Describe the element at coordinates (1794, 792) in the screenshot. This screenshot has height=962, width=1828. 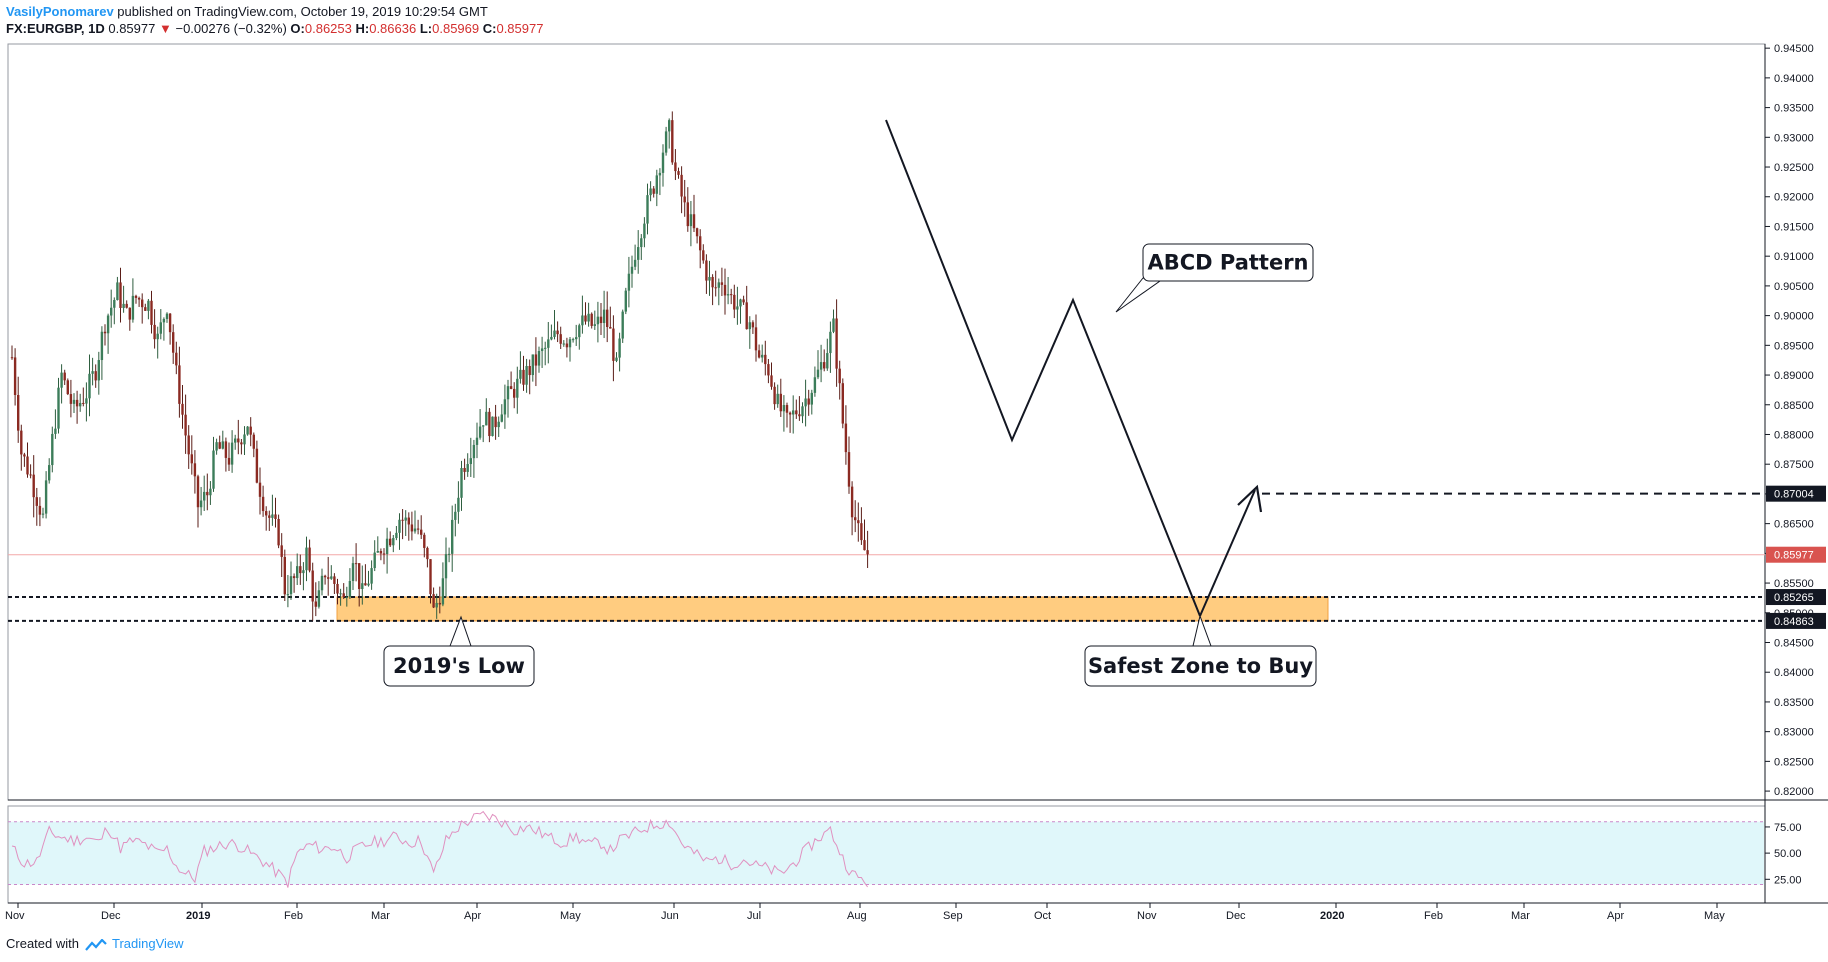
I see `y-tick-label: 0.82000` at that location.